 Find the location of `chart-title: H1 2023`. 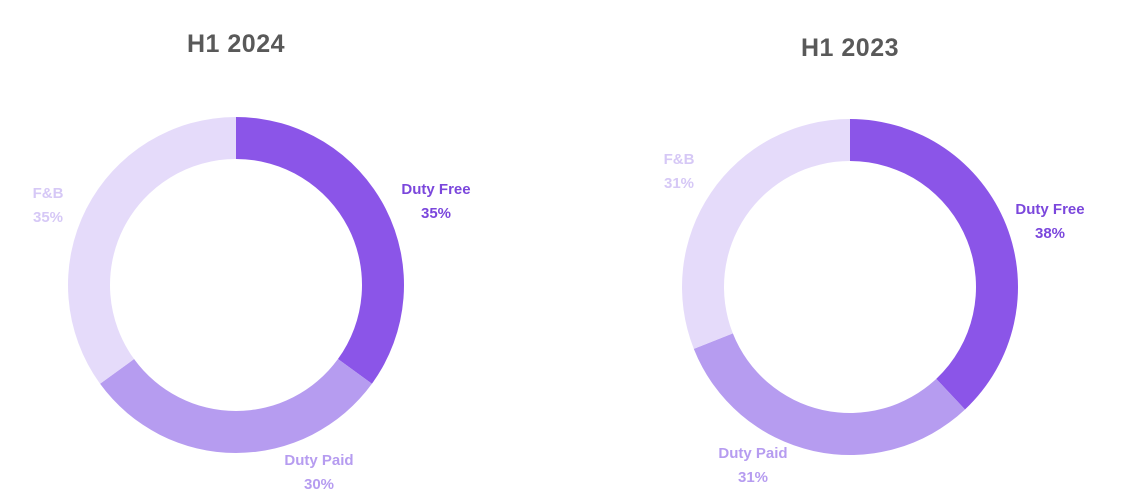

chart-title: H1 2023 is located at coordinates (850, 48).